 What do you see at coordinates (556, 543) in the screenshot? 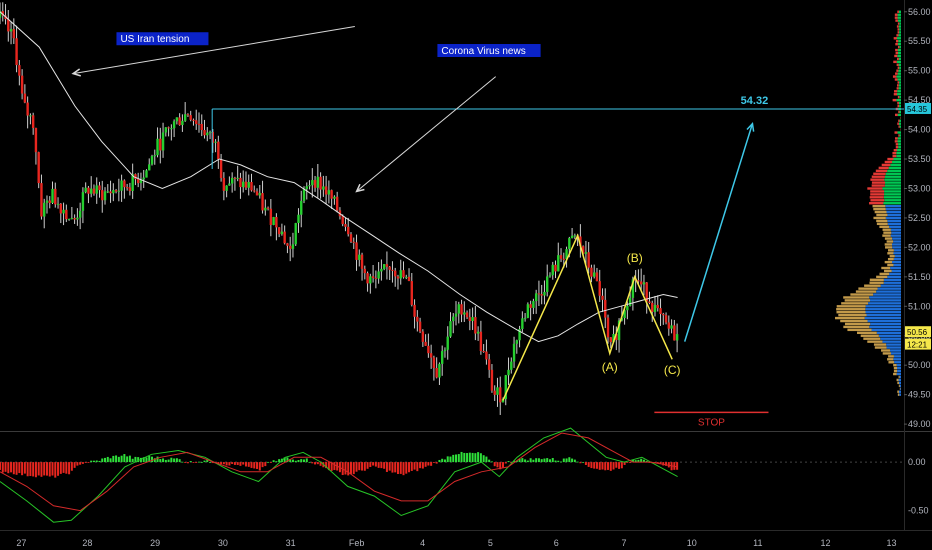
I see `date-tick-label: 6` at bounding box center [556, 543].